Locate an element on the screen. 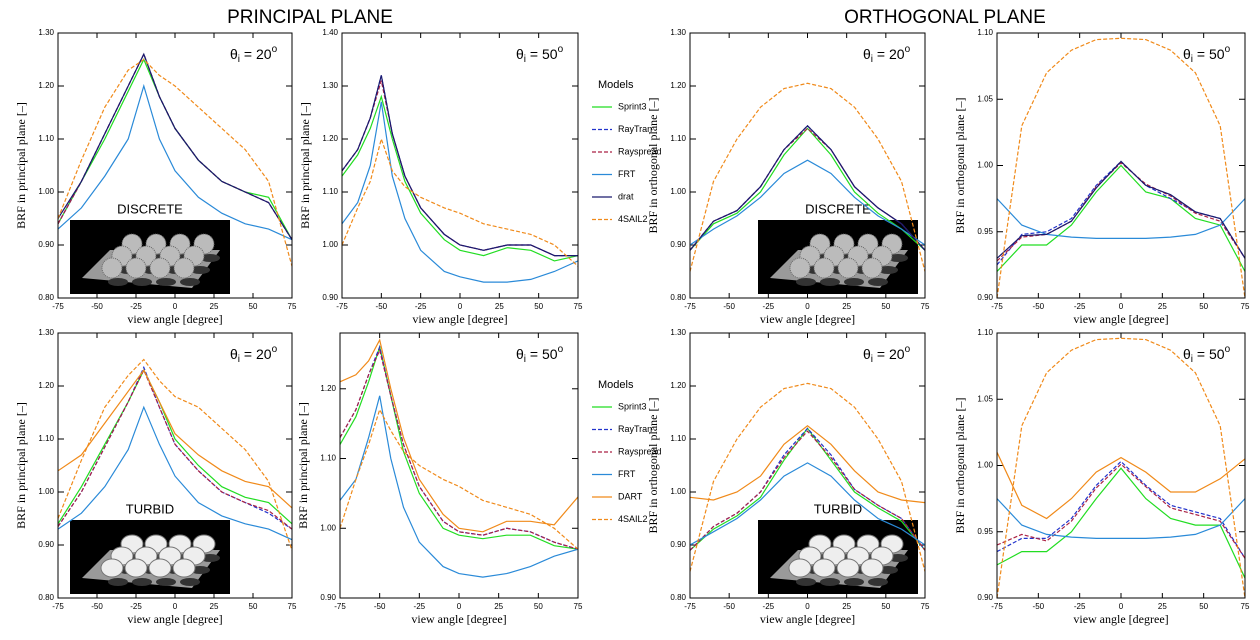 The image size is (1260, 640). y-tick-label: 1.05 is located at coordinates (985, 98).